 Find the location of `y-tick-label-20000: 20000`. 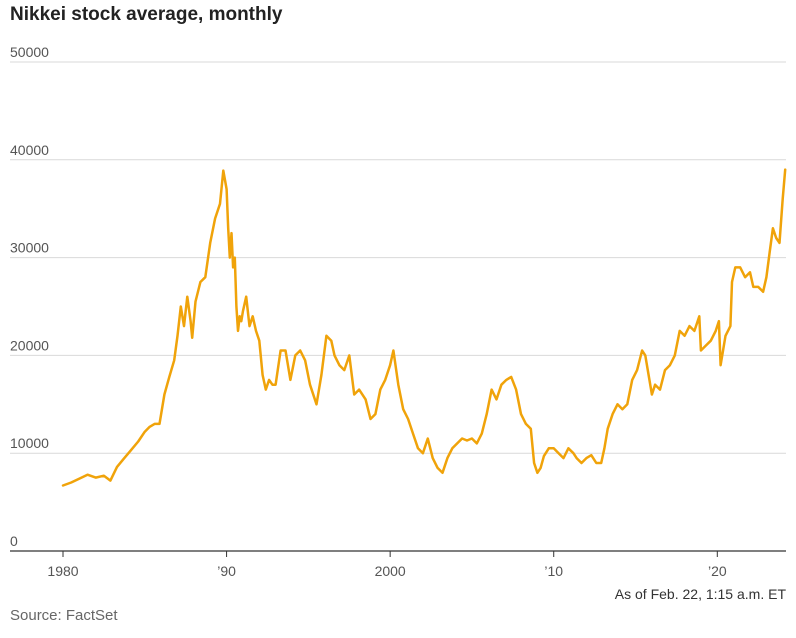

y-tick-label-20000: 20000 is located at coordinates (29, 345).